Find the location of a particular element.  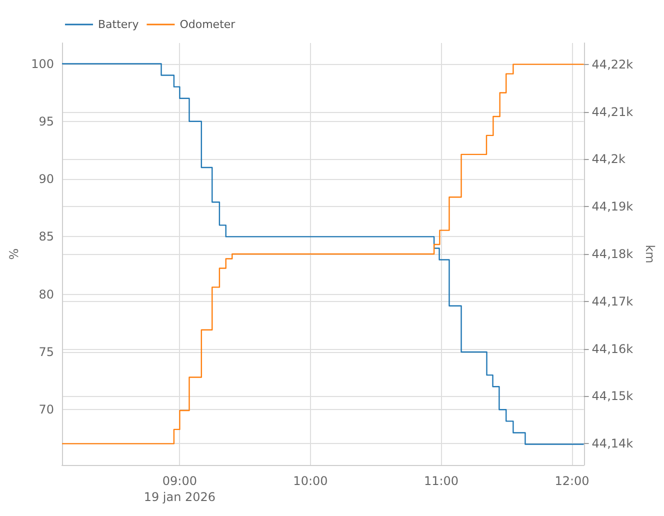

legend-label: Odometer is located at coordinates (208, 24).